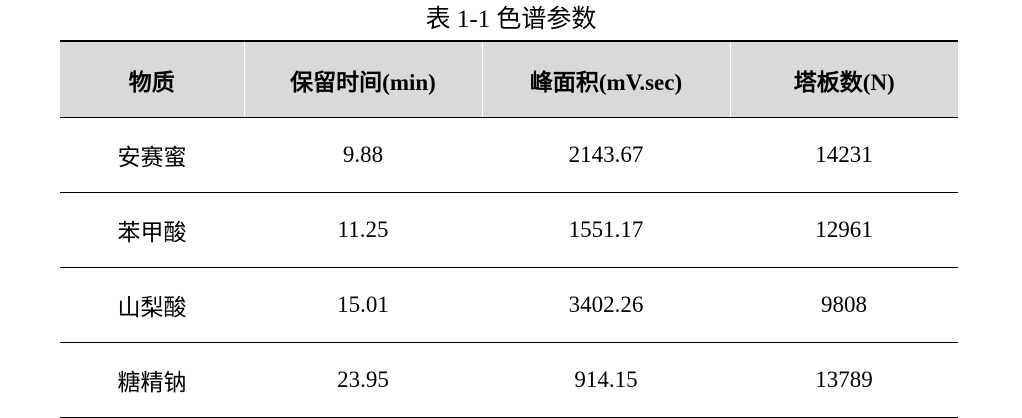  What do you see at coordinates (606, 380) in the screenshot?
I see `cell-peak-area: 914.15` at bounding box center [606, 380].